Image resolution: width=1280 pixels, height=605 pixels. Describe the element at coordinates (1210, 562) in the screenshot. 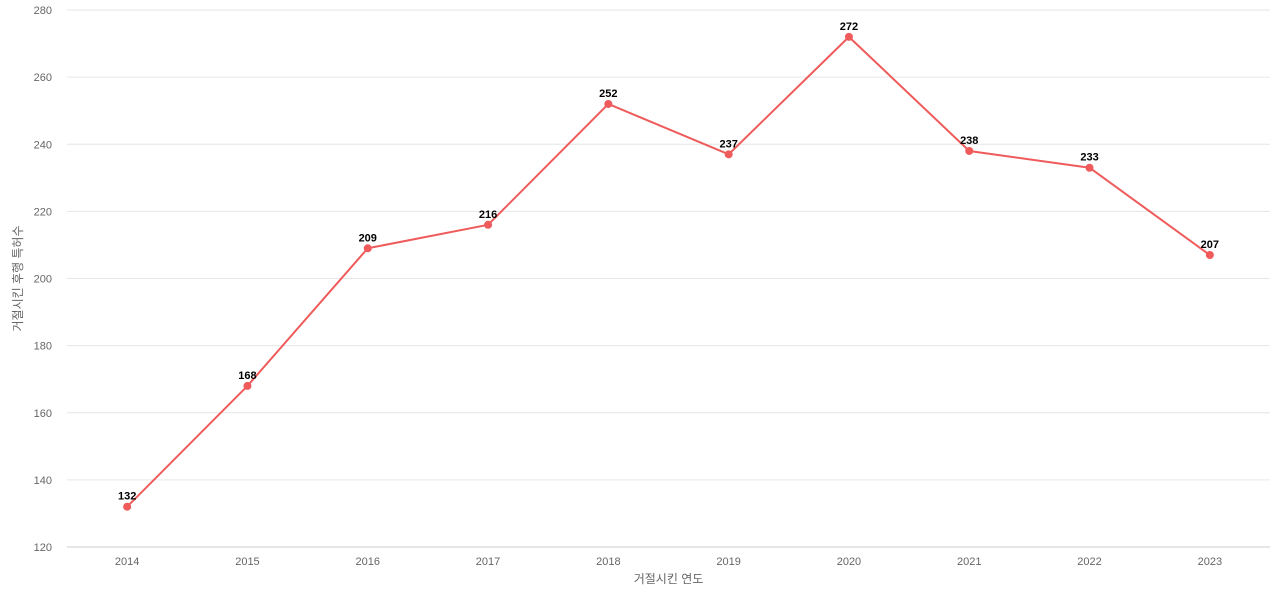

I see `x-tick-label: 2023` at that location.